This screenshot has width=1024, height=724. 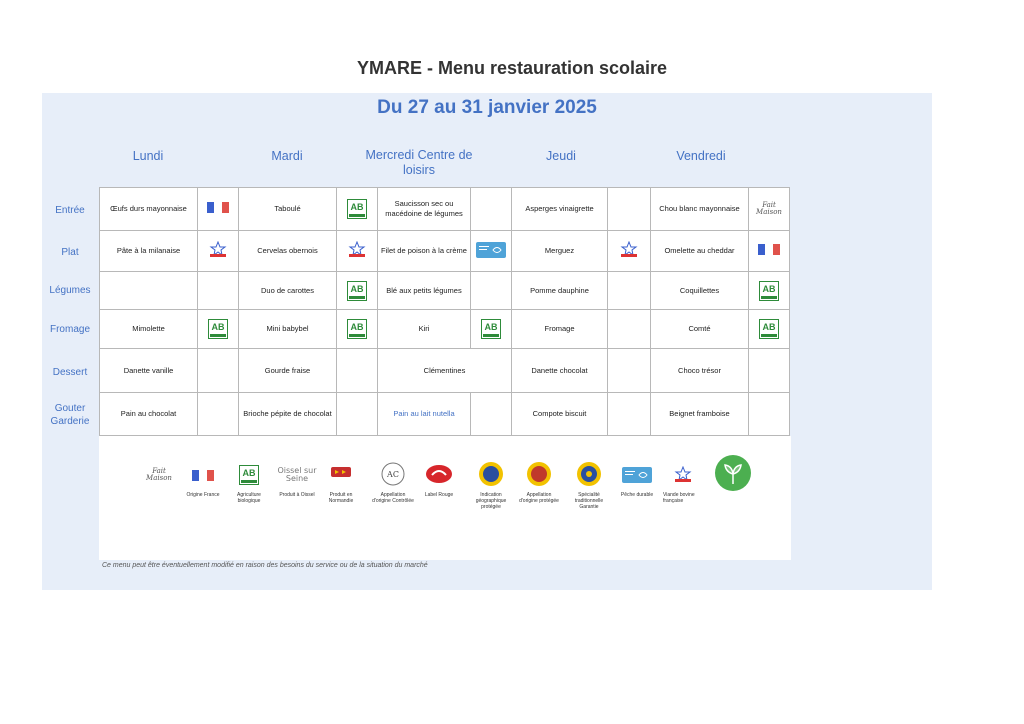 What do you see at coordinates (439, 495) in the screenshot?
I see `legend-label: Label Rouge` at bounding box center [439, 495].